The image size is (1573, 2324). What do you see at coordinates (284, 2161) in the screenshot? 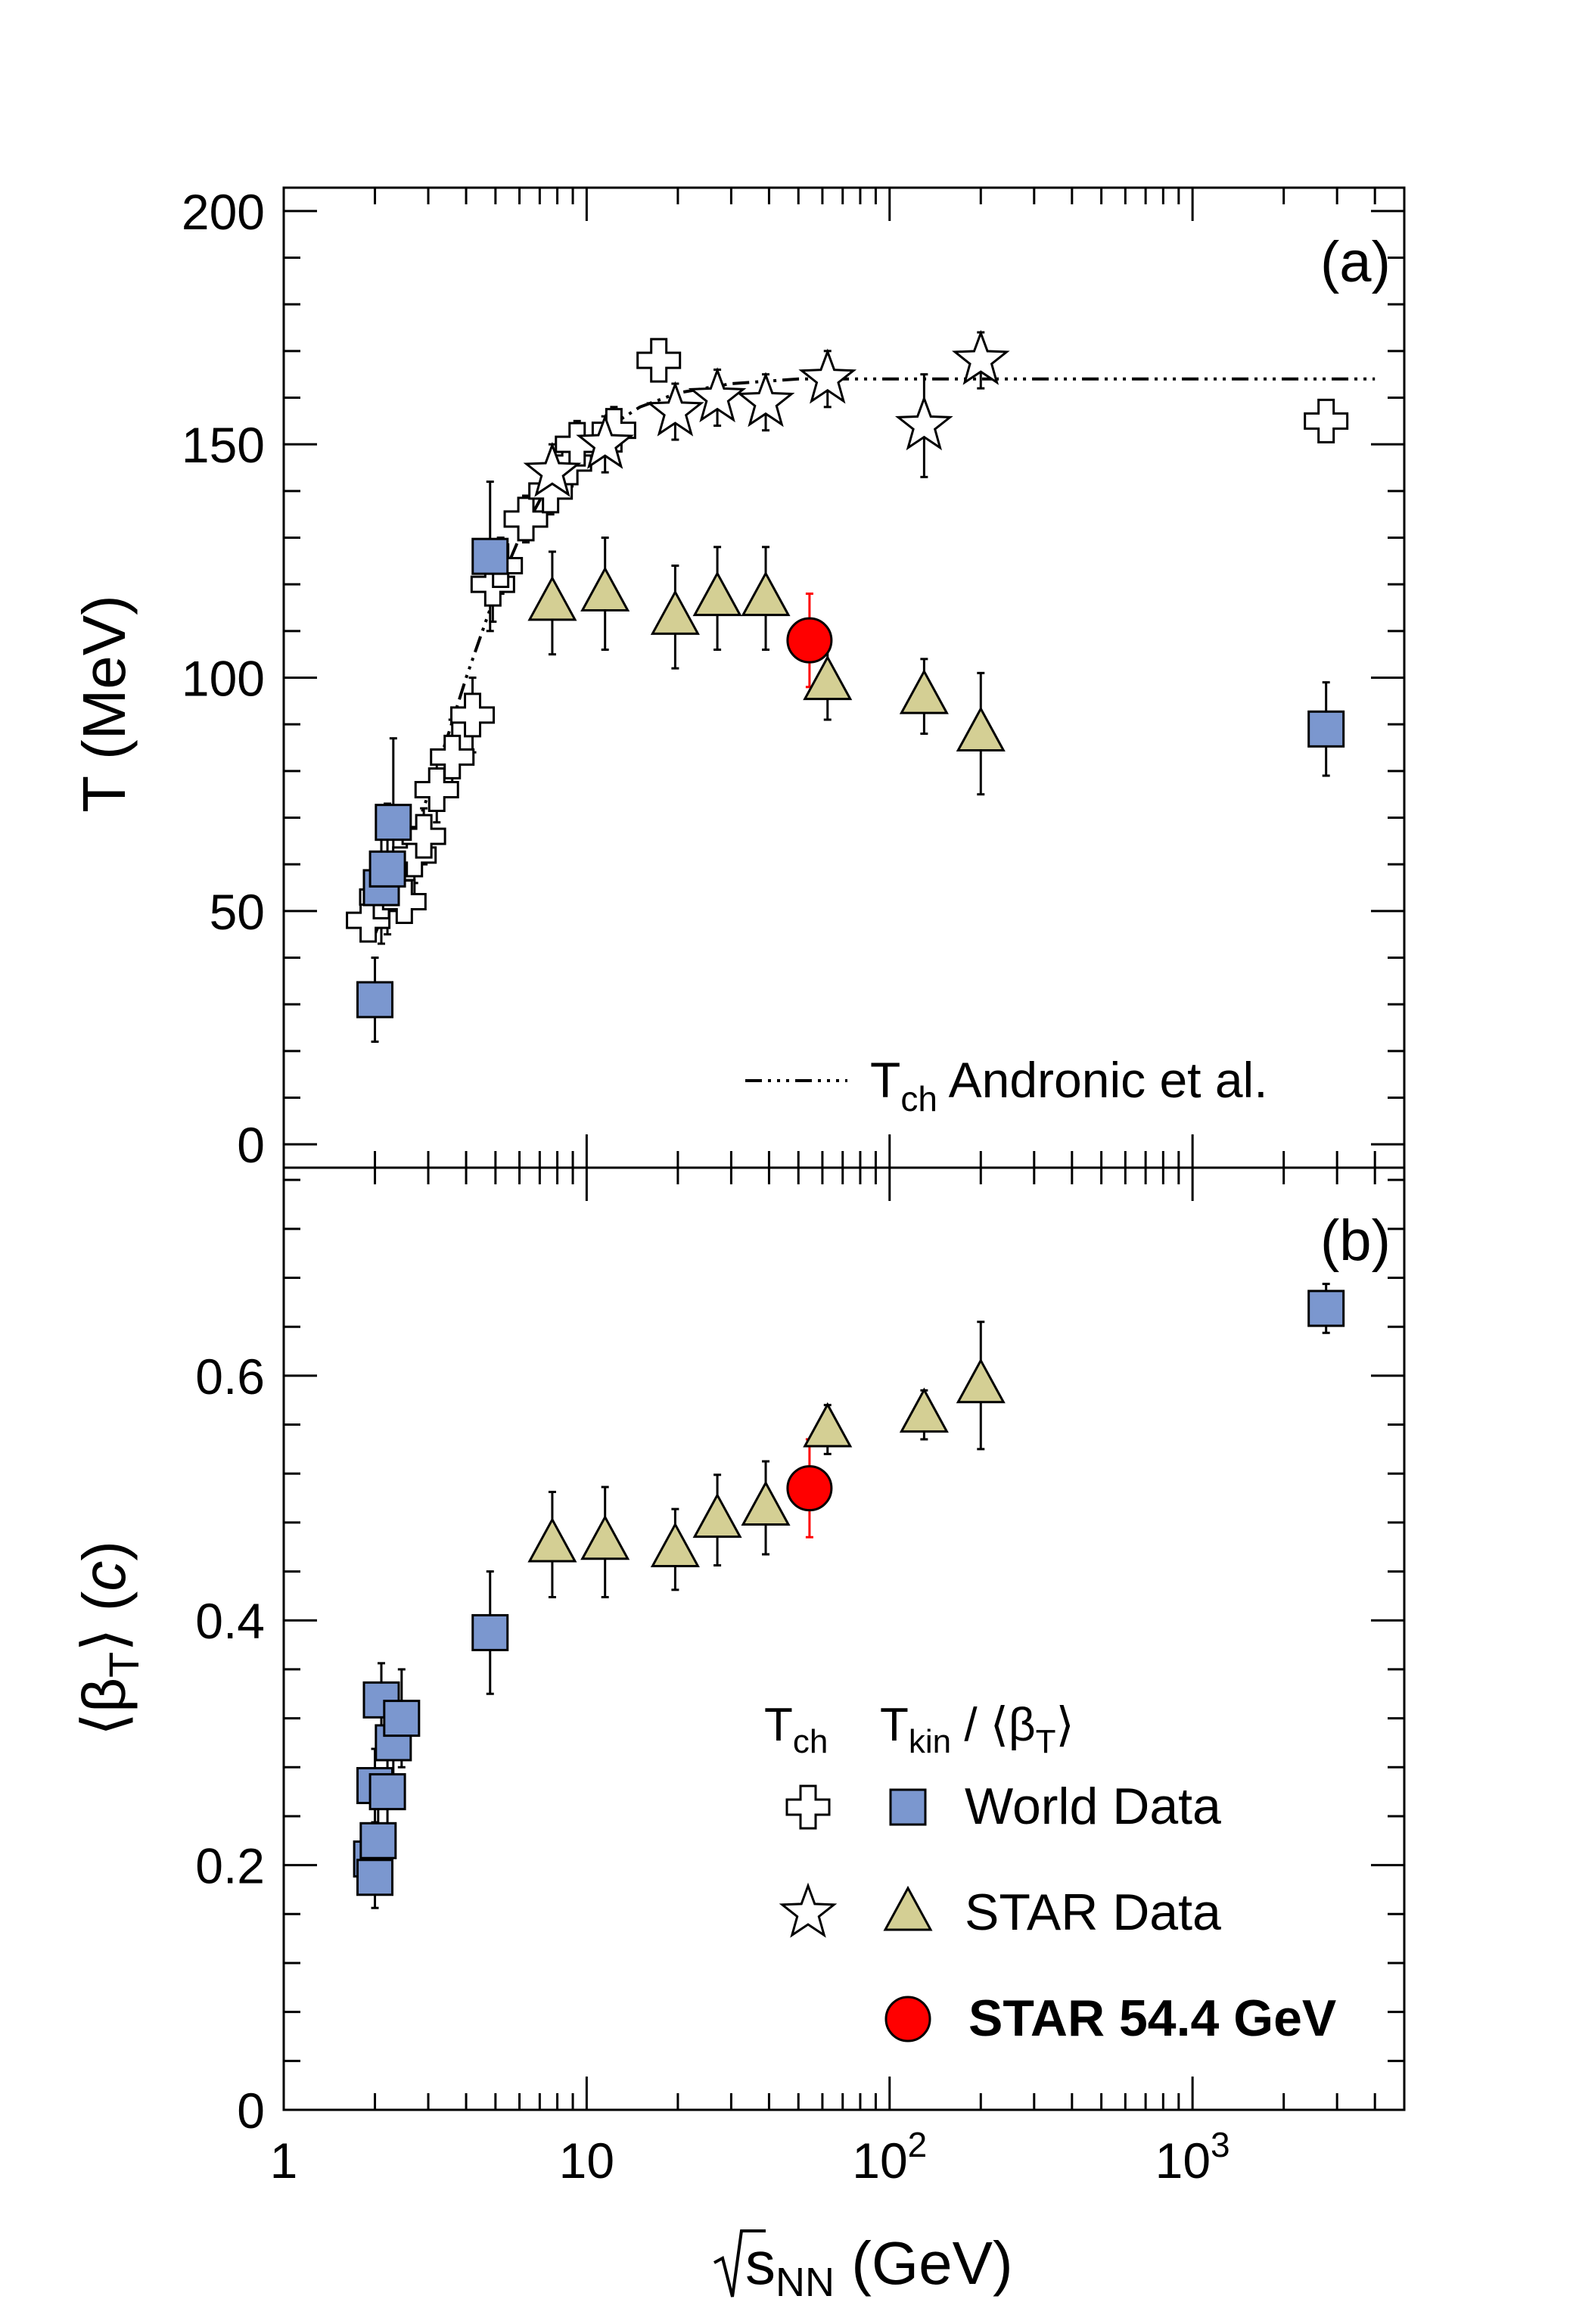
I see `x-tick-label: 1` at bounding box center [284, 2161].